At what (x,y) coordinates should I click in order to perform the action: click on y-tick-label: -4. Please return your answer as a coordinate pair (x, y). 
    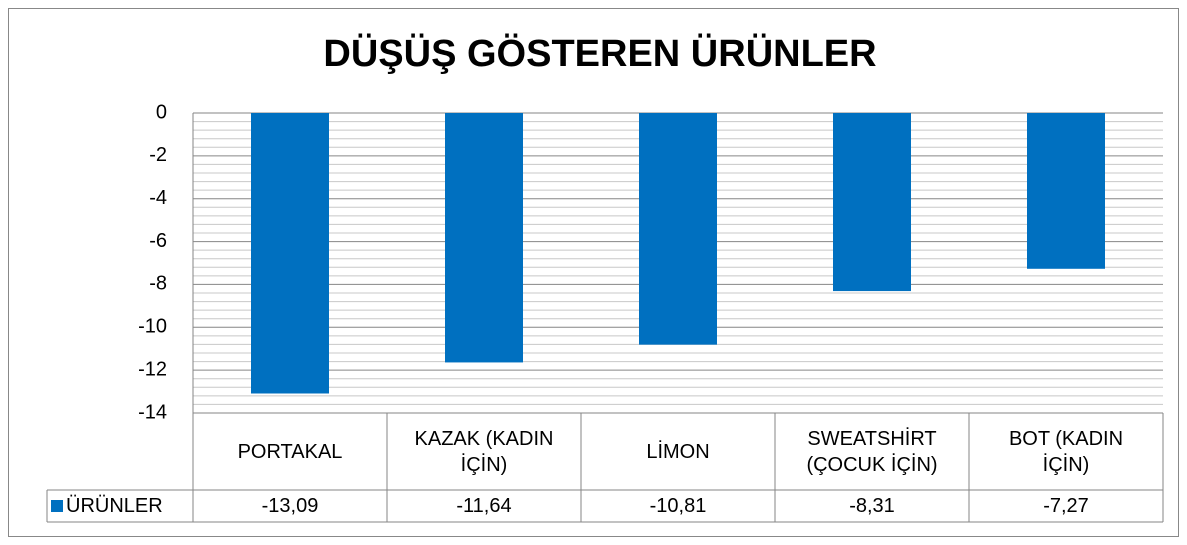
    Looking at the image, I should click on (158, 198).